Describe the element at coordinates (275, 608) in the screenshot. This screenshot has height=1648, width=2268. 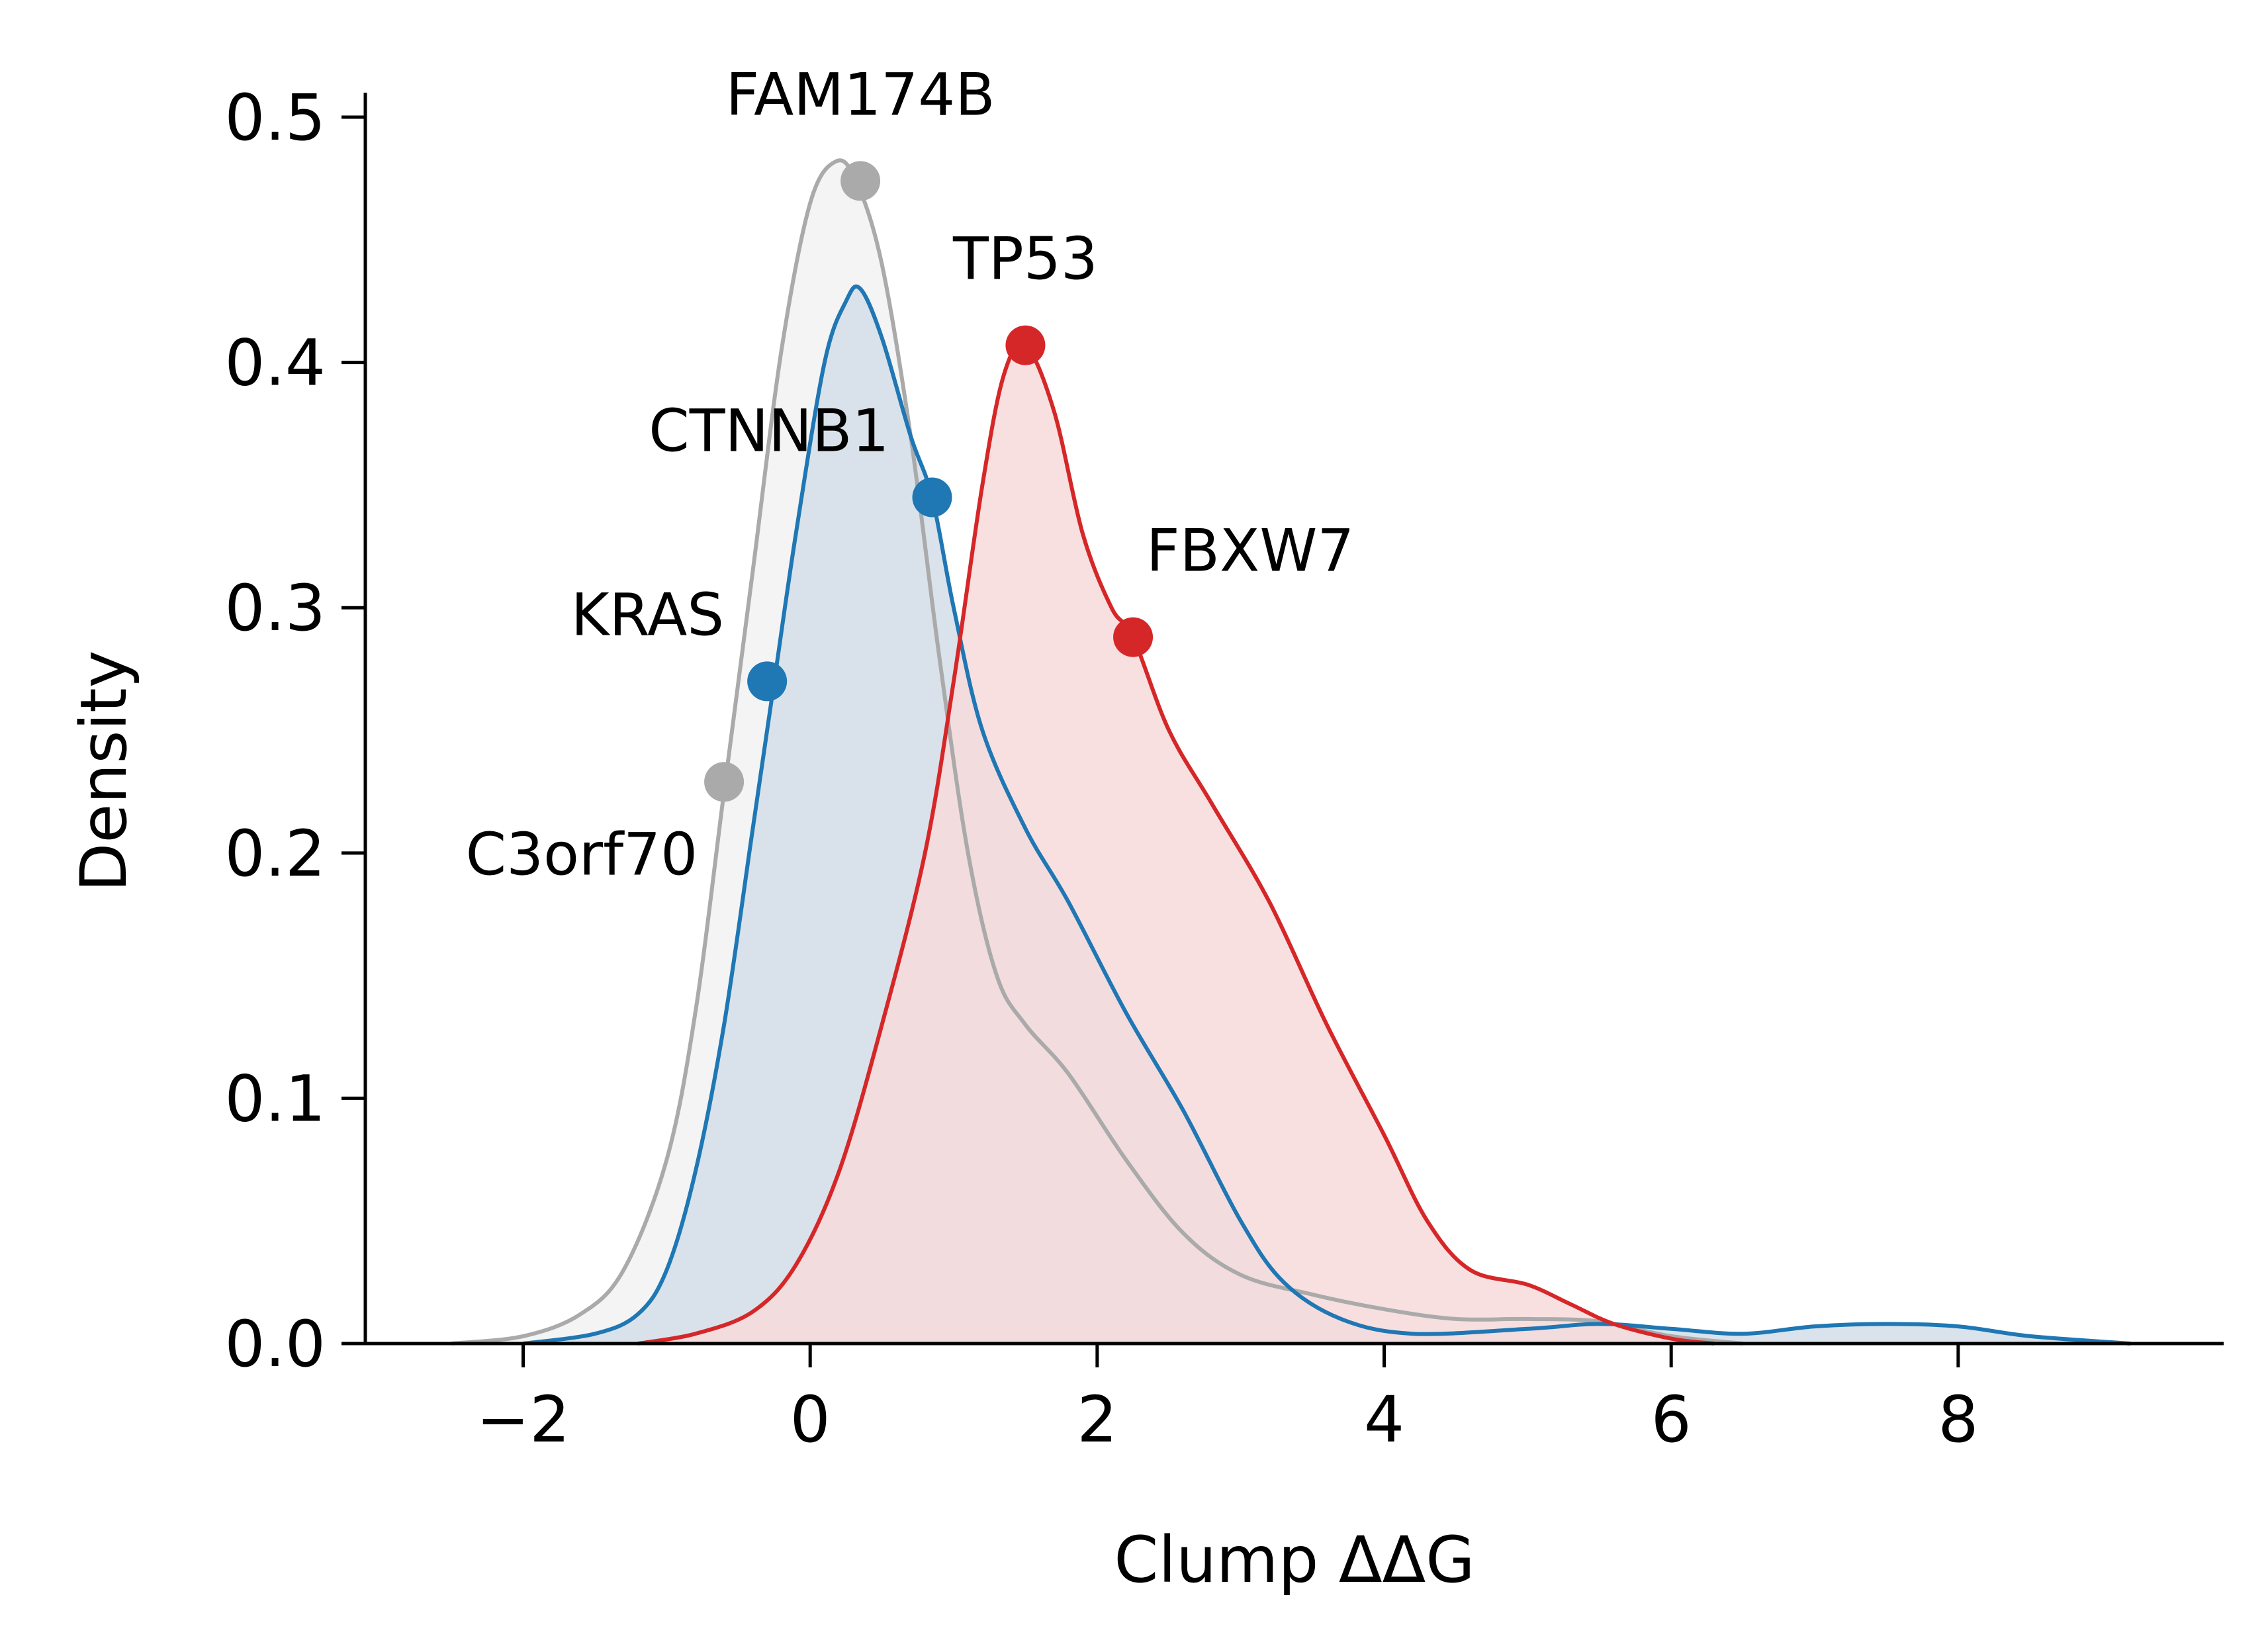
I see `y-tick-label: 0.3` at that location.